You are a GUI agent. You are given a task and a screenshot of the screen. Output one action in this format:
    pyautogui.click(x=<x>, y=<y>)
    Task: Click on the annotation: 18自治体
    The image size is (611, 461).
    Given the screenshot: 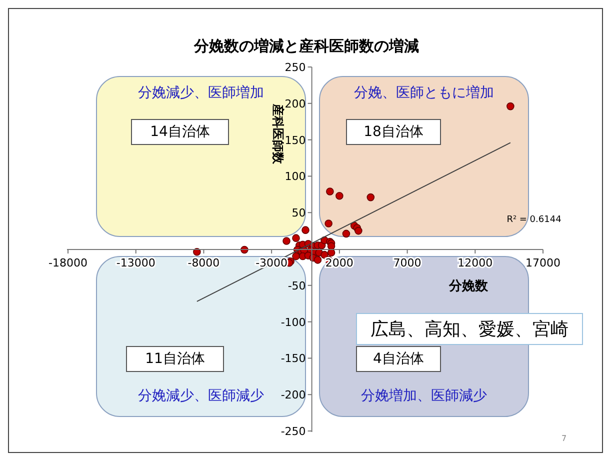 What is the action you would take?
    pyautogui.click(x=393, y=132)
    